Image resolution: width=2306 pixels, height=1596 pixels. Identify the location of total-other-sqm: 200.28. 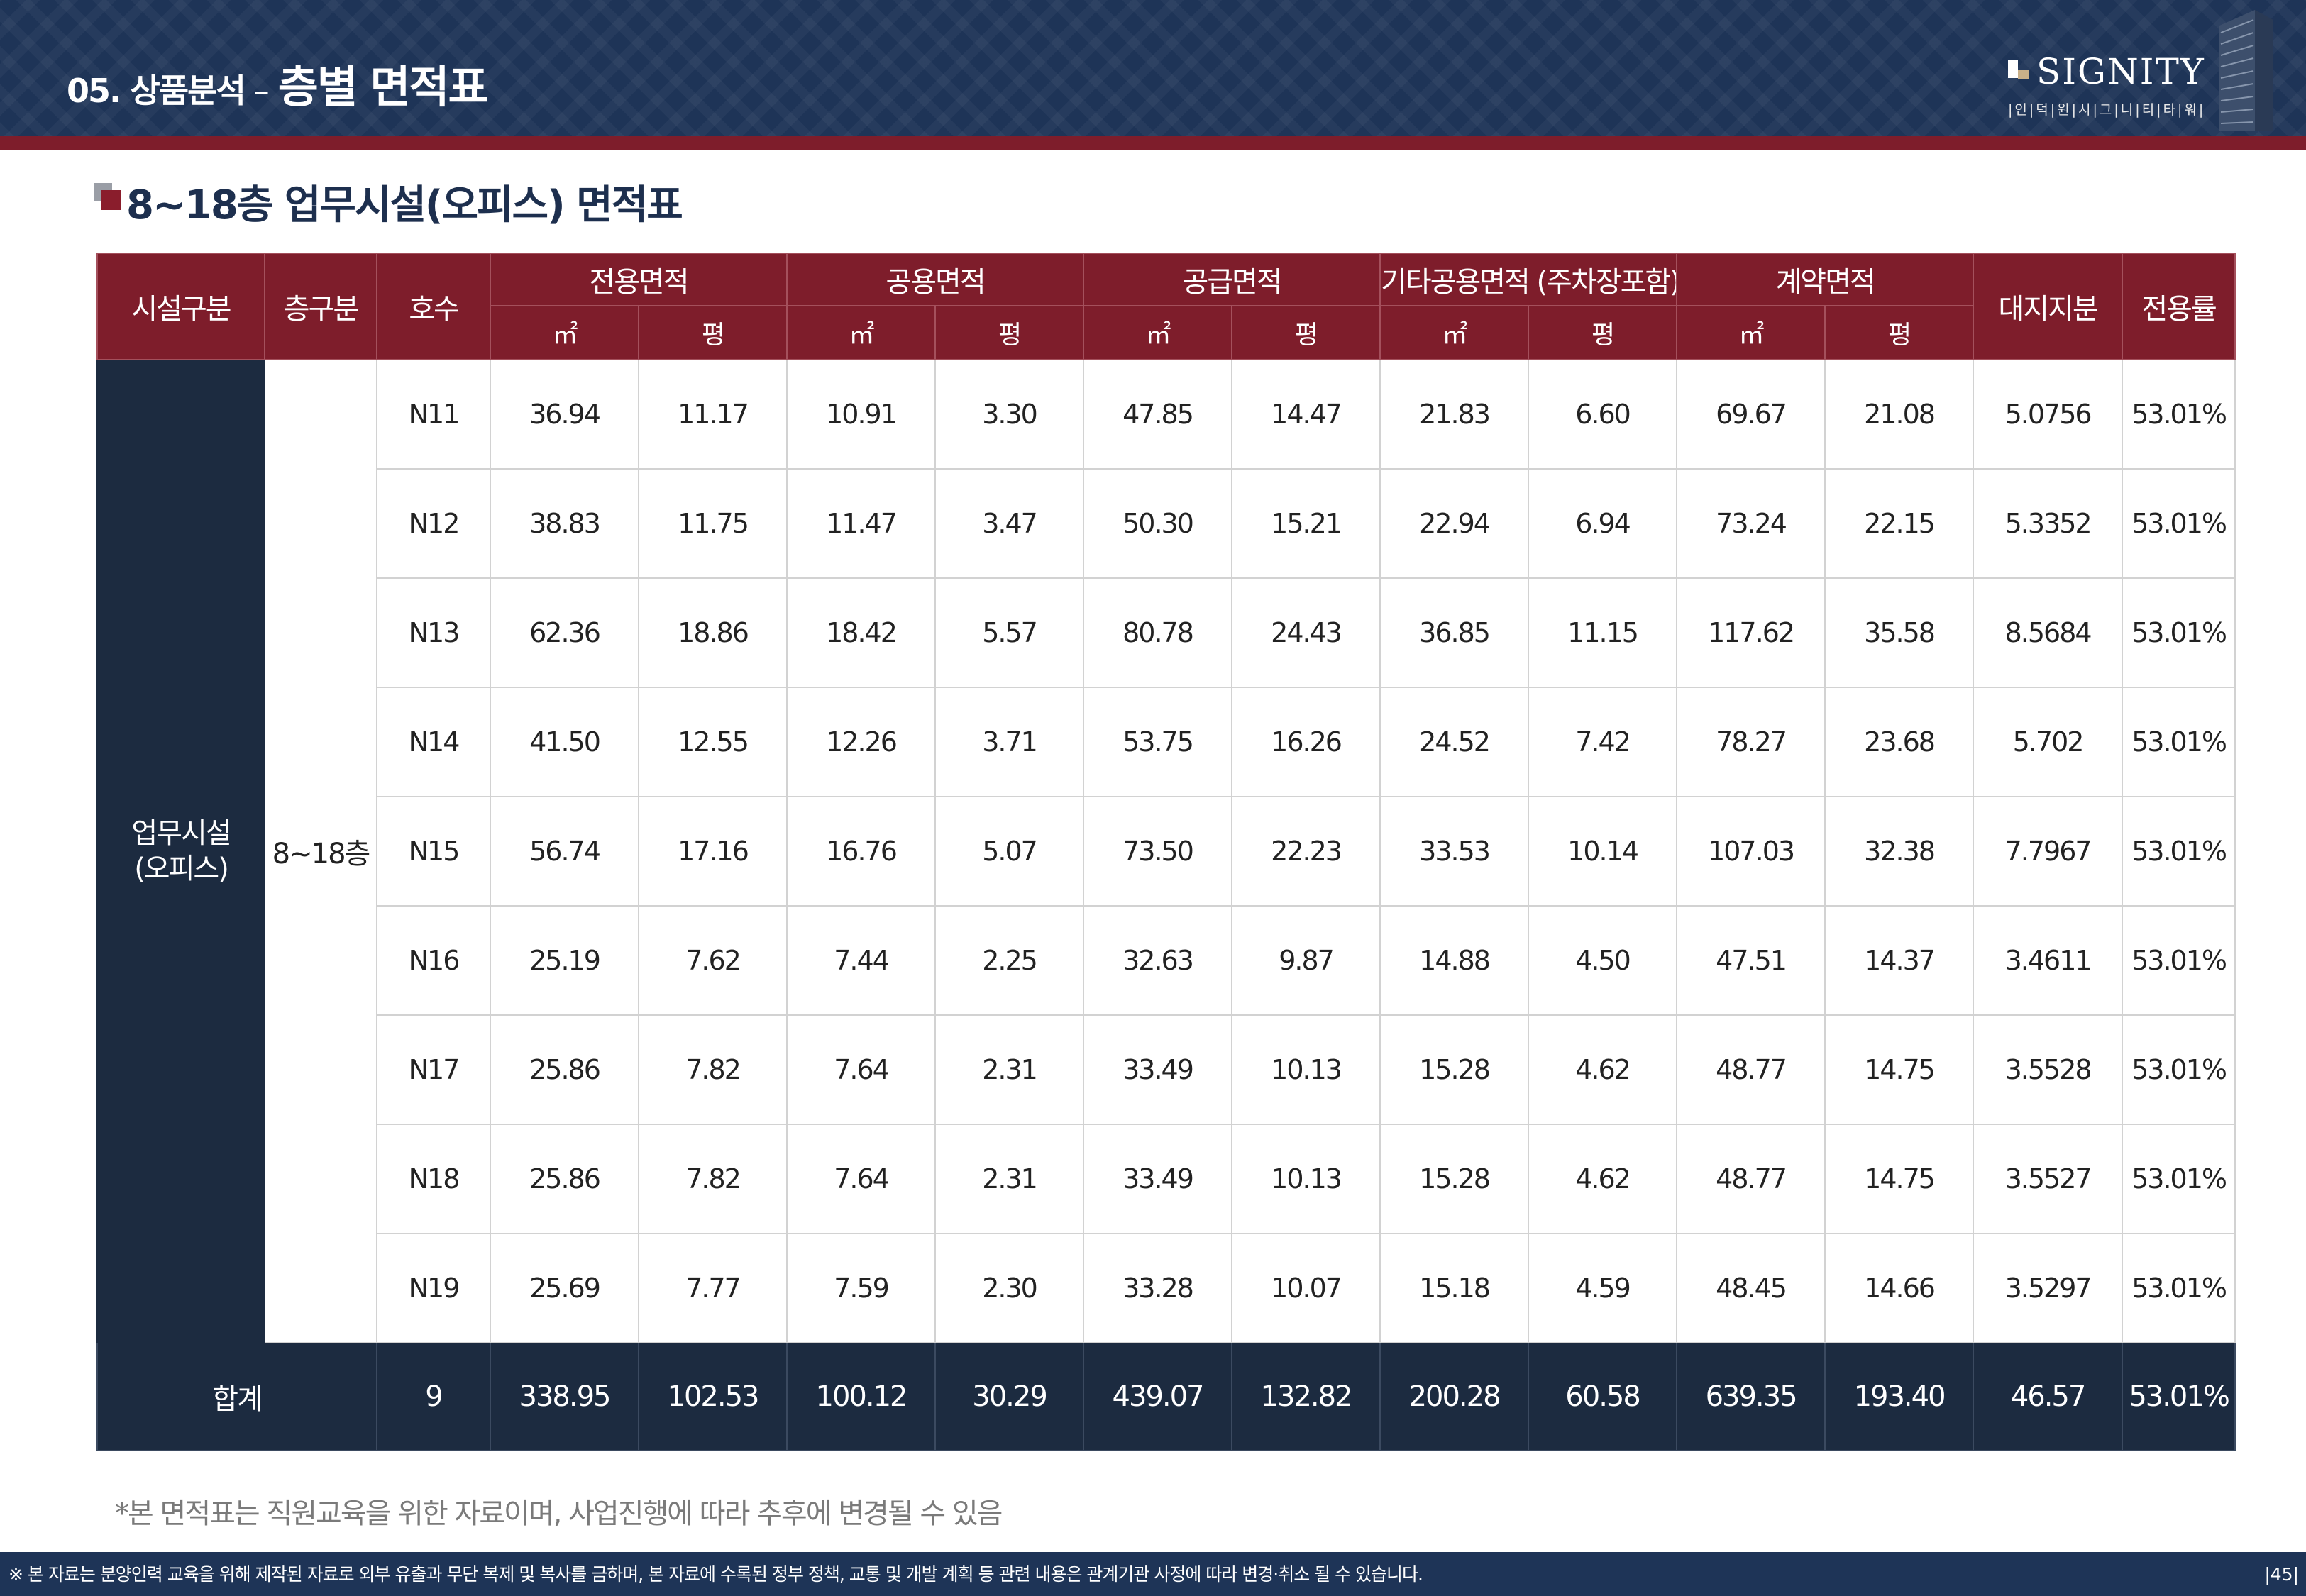
(1454, 1396).